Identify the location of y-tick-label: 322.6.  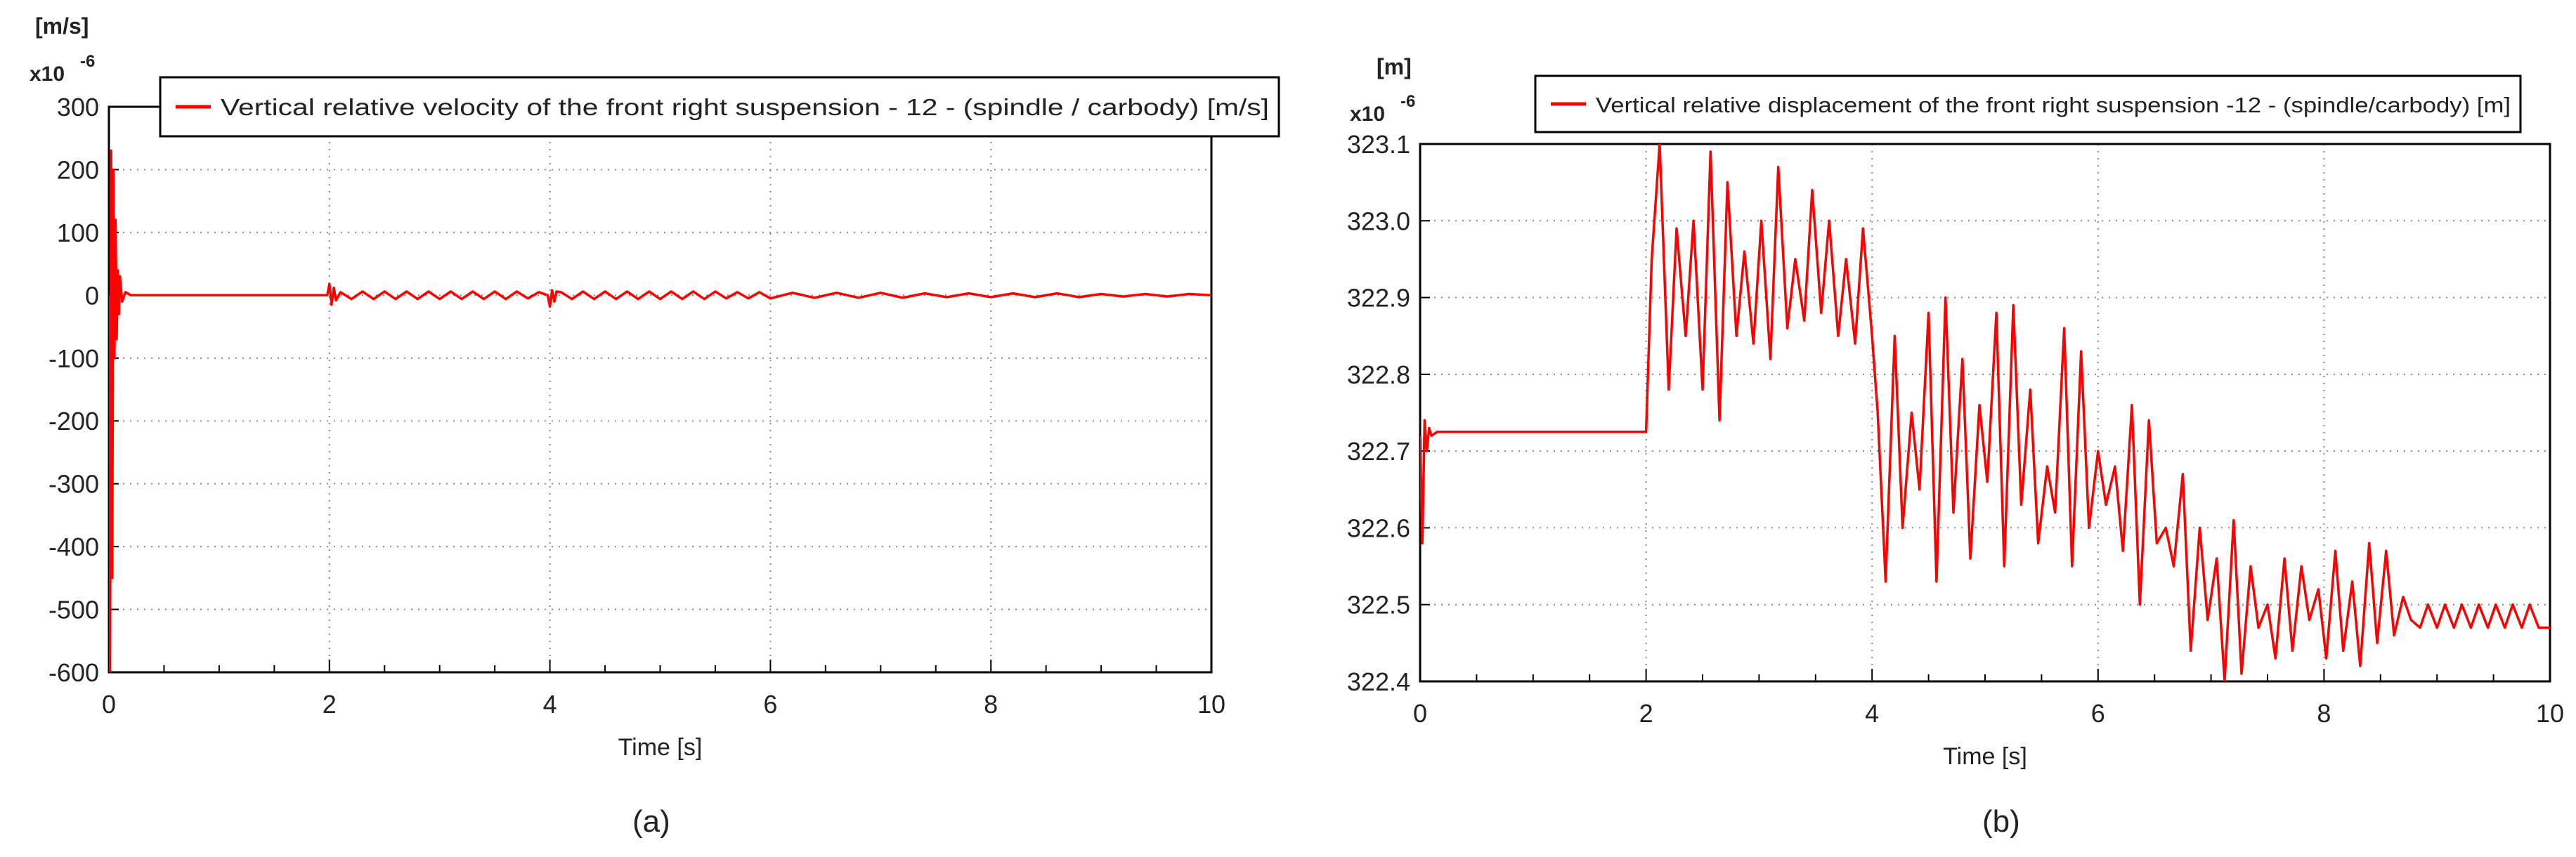
(1378, 527).